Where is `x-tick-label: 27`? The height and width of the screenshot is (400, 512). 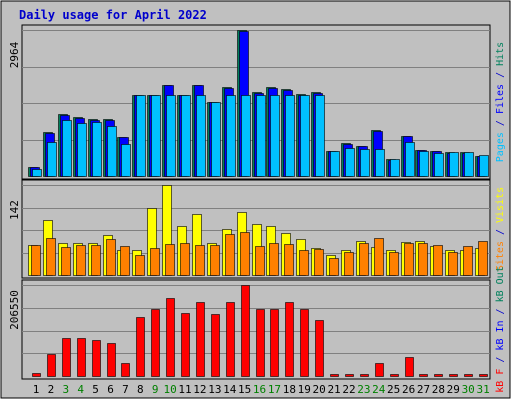
x-tick-label: 27 is located at coordinates (423, 389).